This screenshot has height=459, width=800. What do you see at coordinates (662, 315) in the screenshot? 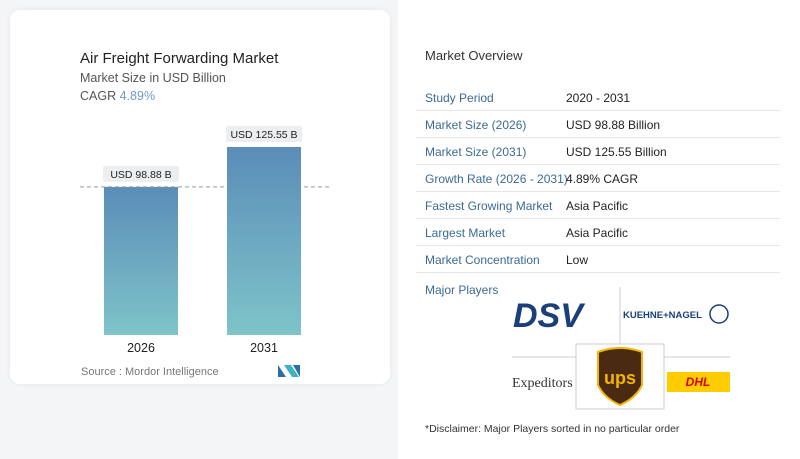
I see `logo-kuehne-nagel: KUEHNE+NAGEL` at bounding box center [662, 315].